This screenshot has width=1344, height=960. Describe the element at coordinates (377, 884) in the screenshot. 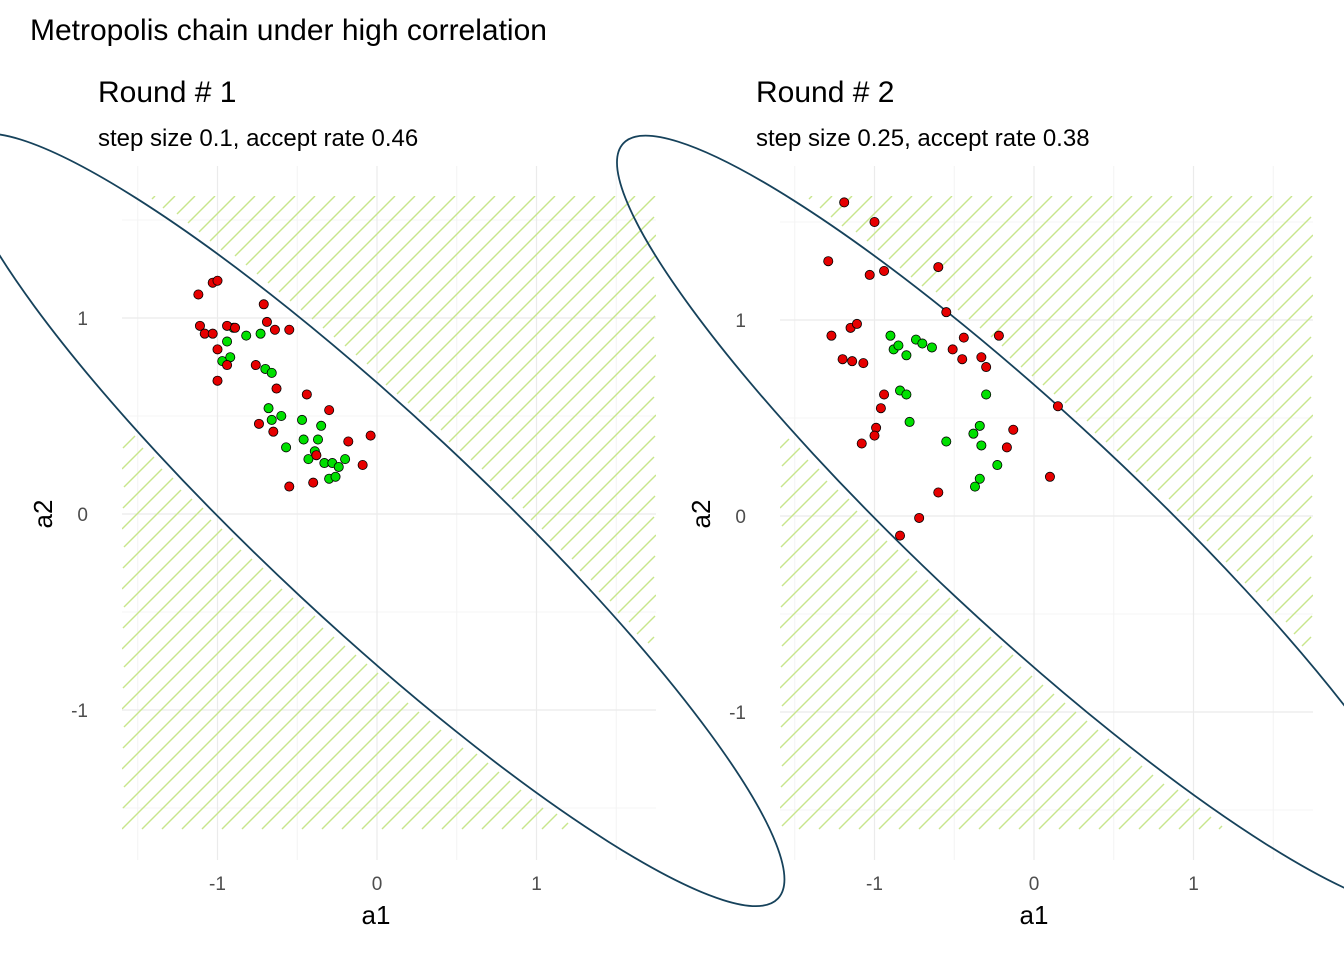

I see `x-tick-label: 0` at that location.